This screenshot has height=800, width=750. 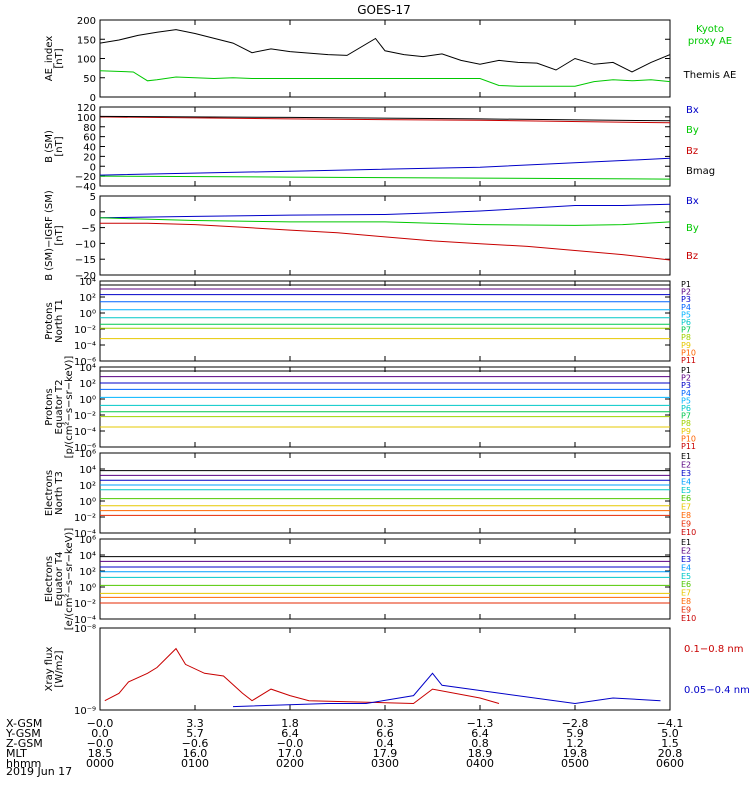 I want to click on x-row-label-x-gsm: X-GSM, so click(x=24, y=723).